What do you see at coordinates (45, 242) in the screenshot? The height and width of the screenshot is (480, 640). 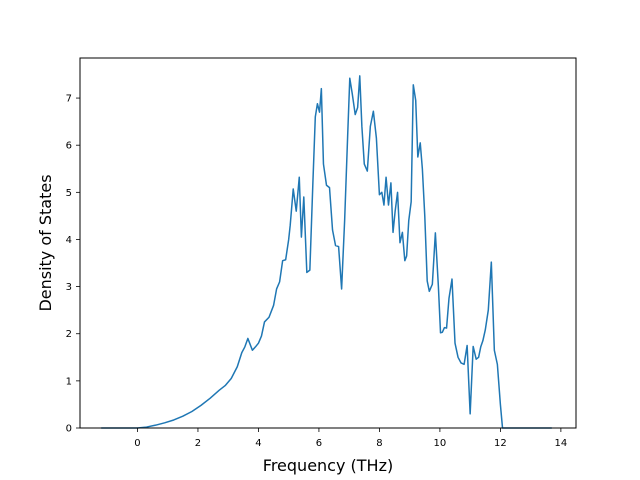 I see `y-axis-label: Density of States` at bounding box center [45, 242].